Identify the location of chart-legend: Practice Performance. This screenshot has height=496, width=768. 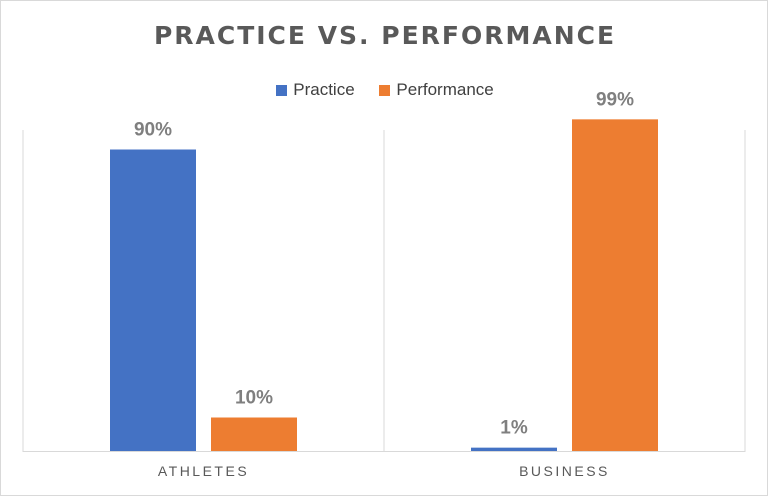
(384, 90).